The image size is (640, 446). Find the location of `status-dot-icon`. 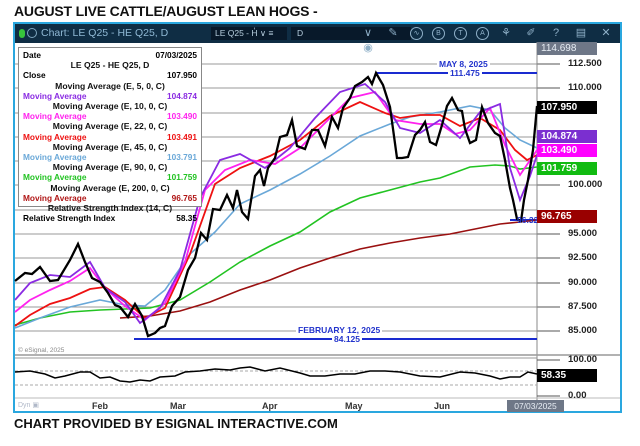

status-dot-icon is located at coordinates (22, 33).